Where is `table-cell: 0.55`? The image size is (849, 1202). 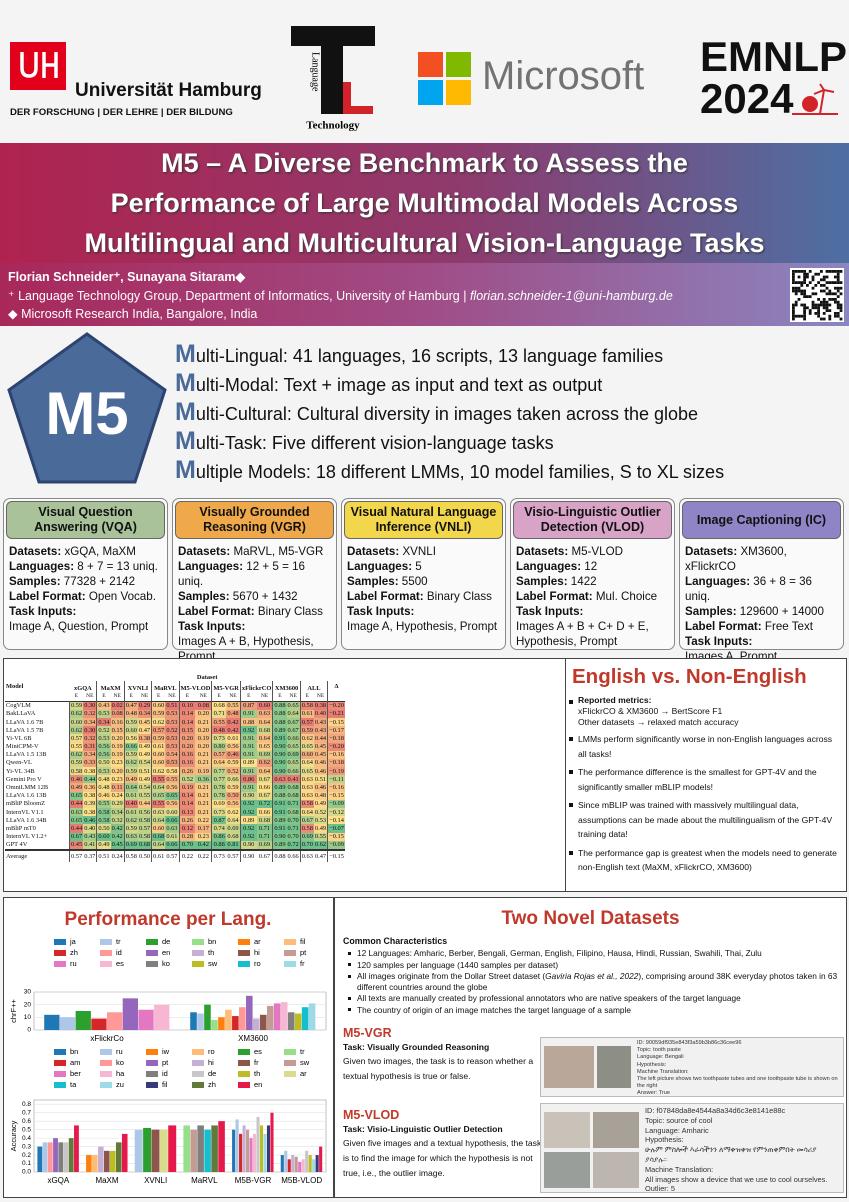 table-cell: 0.55 is located at coordinates (158, 803).